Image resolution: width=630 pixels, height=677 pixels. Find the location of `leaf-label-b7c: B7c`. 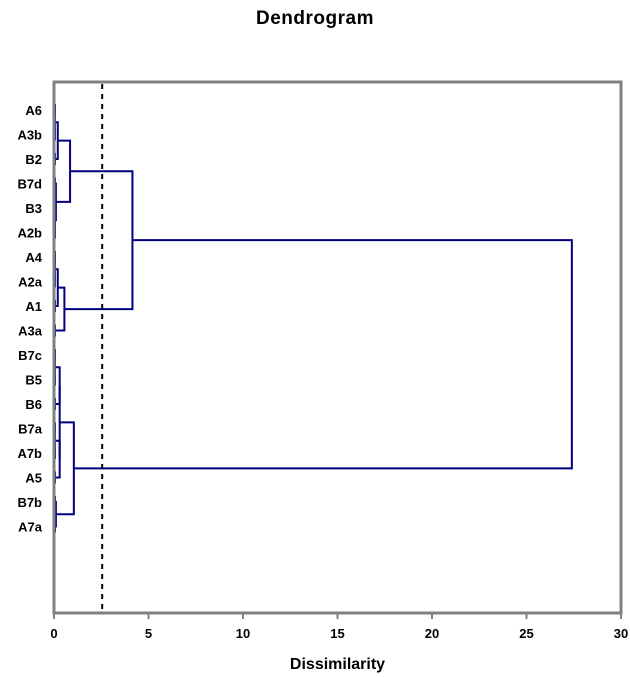

leaf-label-b7c: B7c is located at coordinates (30, 355).